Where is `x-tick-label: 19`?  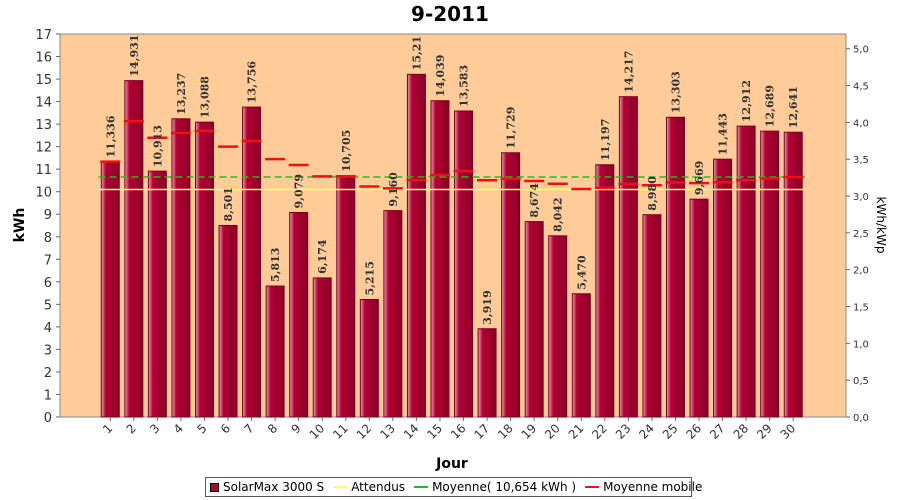 x-tick-label: 19 is located at coordinates (529, 431).